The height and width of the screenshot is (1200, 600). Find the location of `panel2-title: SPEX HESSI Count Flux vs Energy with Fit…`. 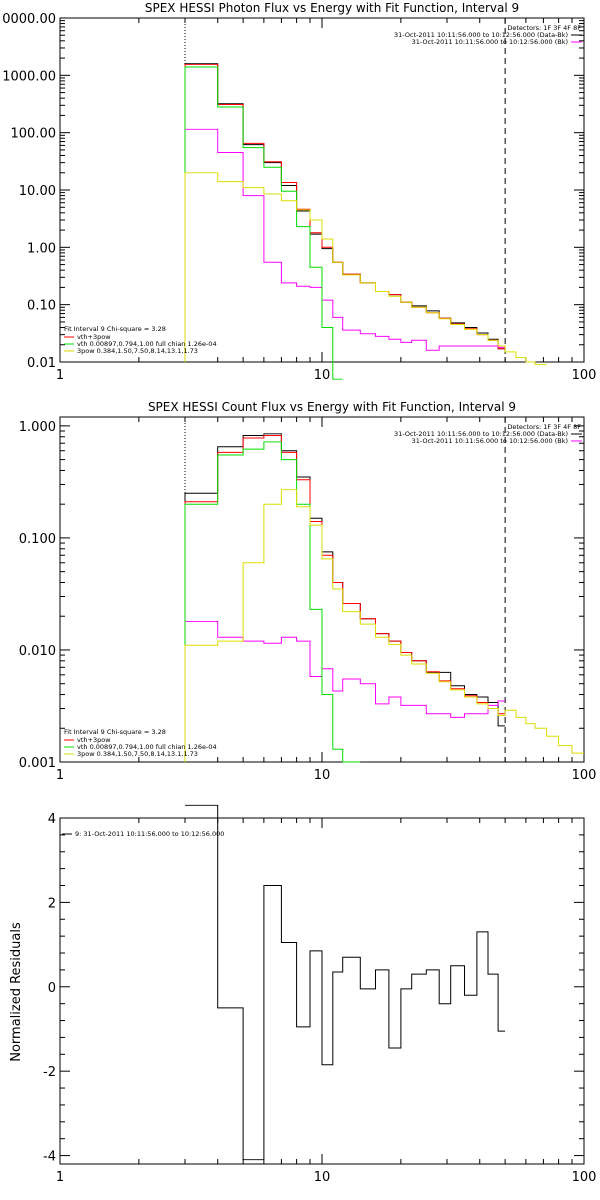

panel2-title: SPEX HESSI Count Flux vs Energy with Fit… is located at coordinates (332, 407).